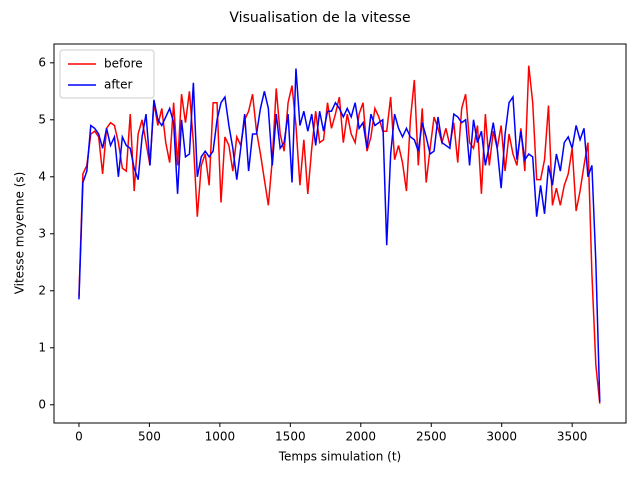  I want to click on x-tick-label: 1000, so click(220, 437).